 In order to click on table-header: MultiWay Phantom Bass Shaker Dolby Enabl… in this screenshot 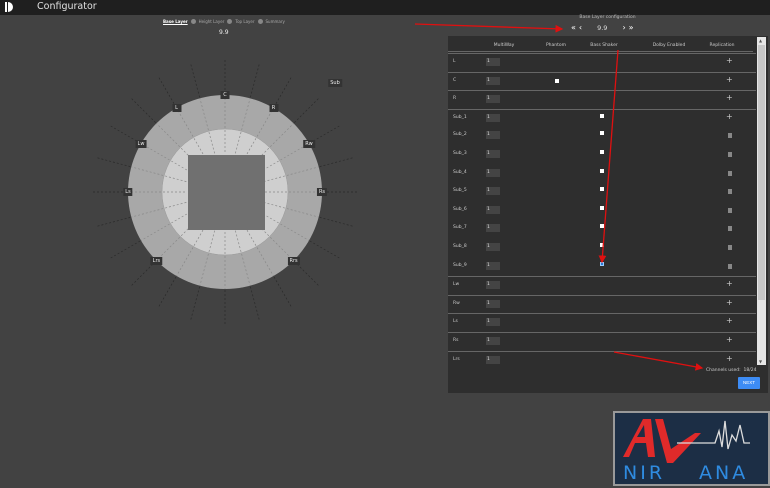, I will do `click(600, 46)`.